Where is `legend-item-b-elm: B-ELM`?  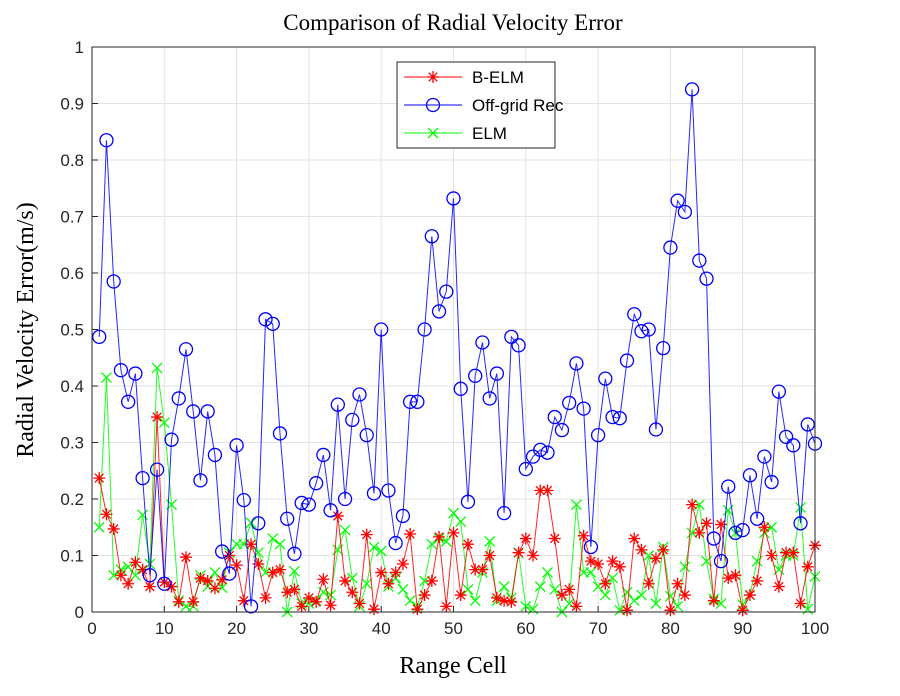
legend-item-b-elm: B-ELM is located at coordinates (464, 77).